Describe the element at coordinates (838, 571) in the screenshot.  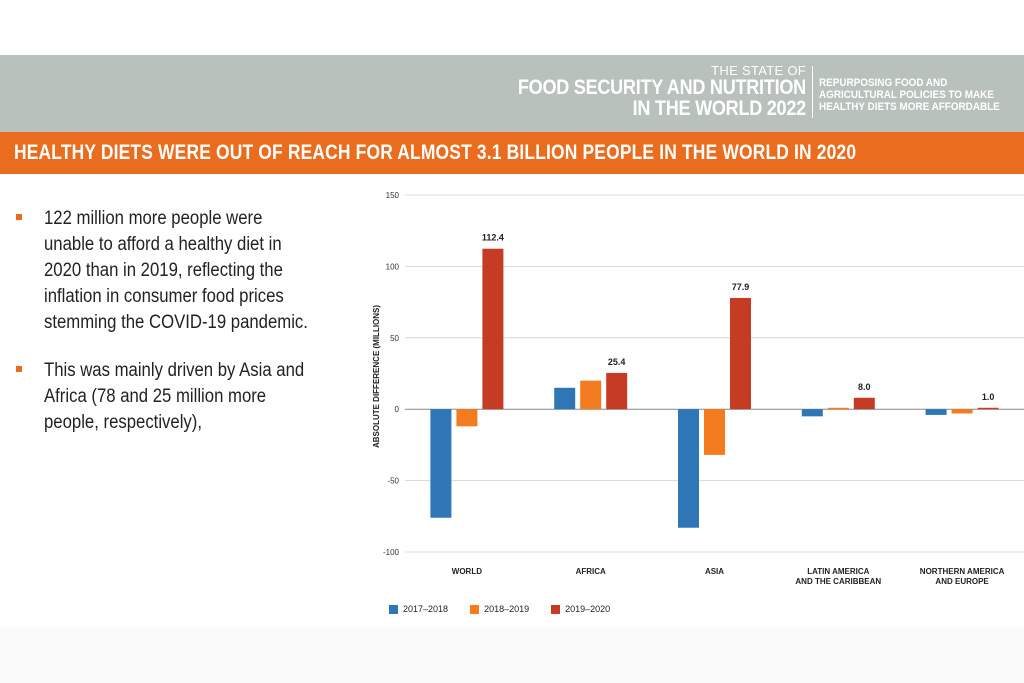
I see `category-label: LATIN AMERICA` at that location.